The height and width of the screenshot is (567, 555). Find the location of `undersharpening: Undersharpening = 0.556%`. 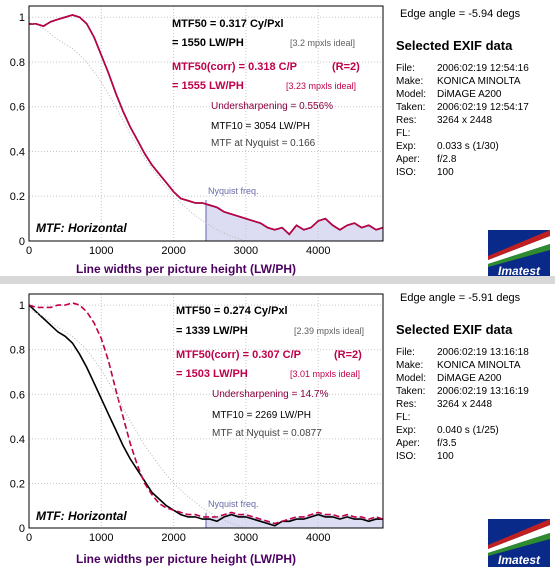

undersharpening: Undersharpening = 0.556% is located at coordinates (272, 106).